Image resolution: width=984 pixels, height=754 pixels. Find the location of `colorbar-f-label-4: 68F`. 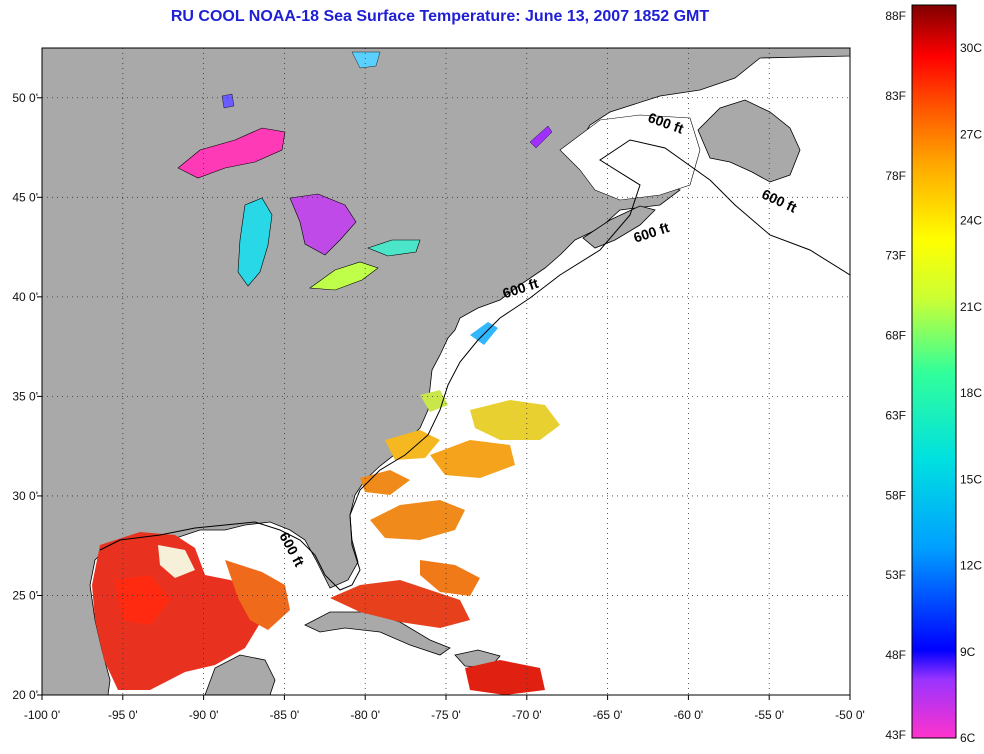

colorbar-f-label-4: 68F is located at coordinates (895, 336).